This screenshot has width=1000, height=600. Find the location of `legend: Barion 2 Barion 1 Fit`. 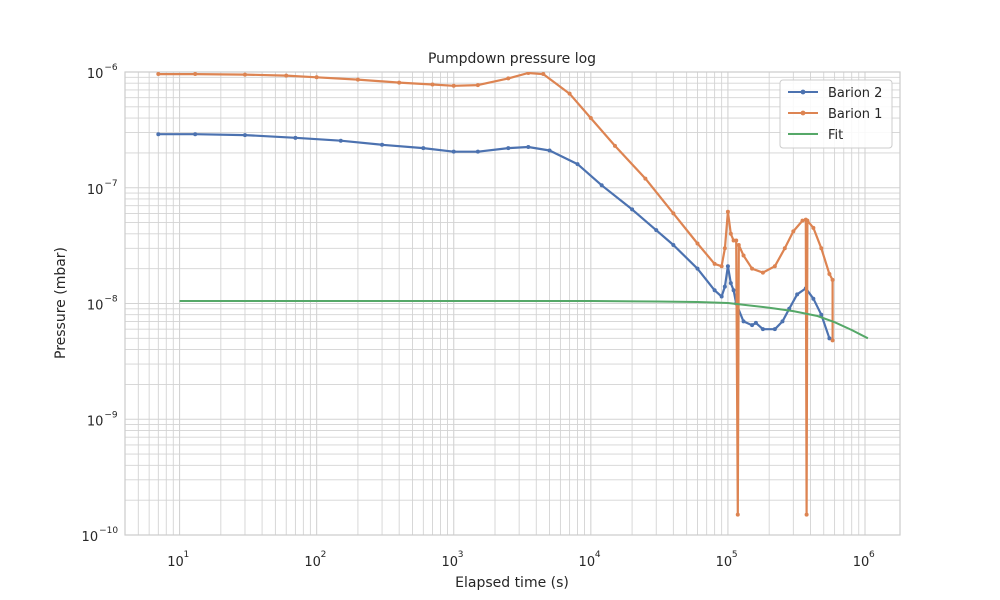

legend: Barion 2 Barion 1 Fit is located at coordinates (836, 114).